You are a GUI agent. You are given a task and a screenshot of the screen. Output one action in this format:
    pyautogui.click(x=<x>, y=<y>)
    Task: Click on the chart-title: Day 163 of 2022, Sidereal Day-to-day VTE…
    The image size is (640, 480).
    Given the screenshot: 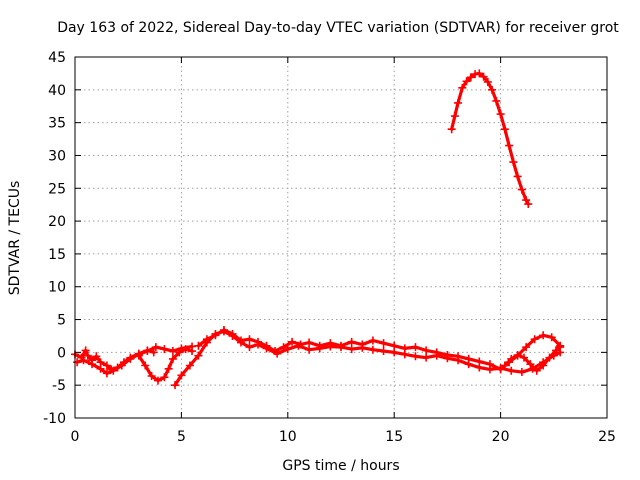 What is the action you would take?
    pyautogui.click(x=338, y=28)
    